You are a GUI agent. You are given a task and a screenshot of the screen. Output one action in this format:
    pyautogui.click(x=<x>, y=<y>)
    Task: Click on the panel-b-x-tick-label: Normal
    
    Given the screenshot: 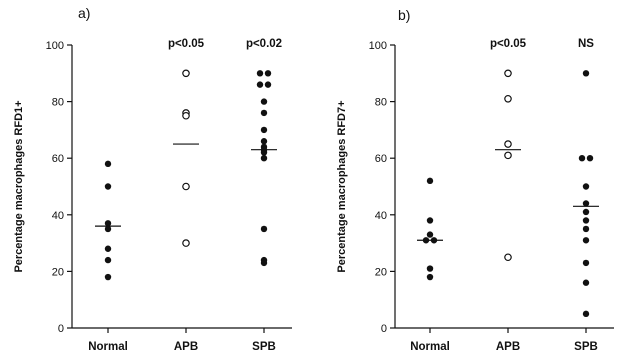 What is the action you would take?
    pyautogui.click(x=430, y=347)
    